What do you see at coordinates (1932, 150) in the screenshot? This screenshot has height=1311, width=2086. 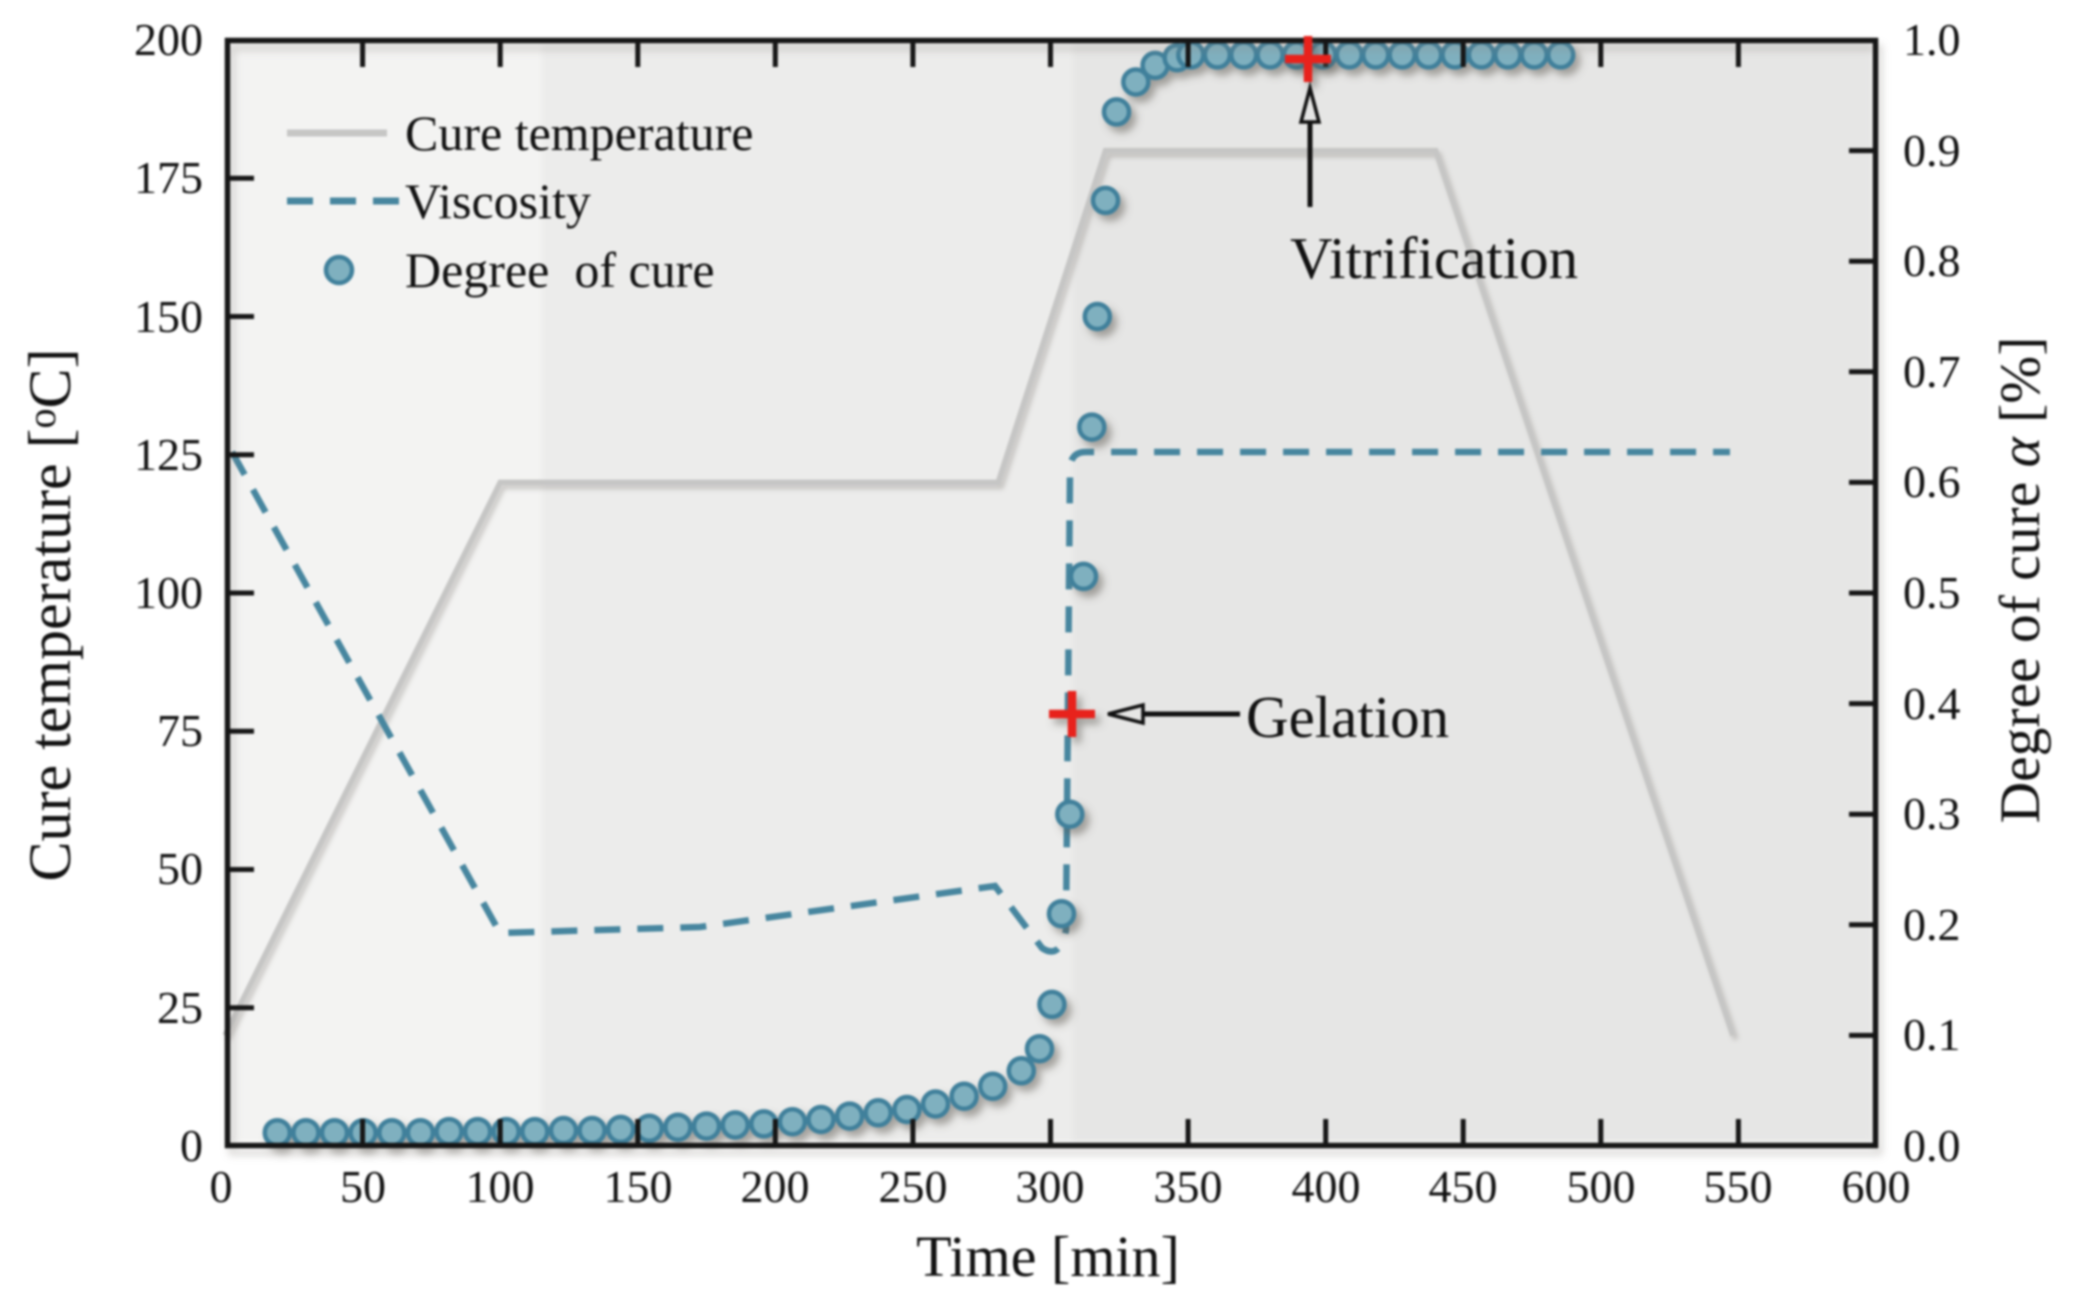 I see `svg-text: 0.9` at bounding box center [1932, 150].